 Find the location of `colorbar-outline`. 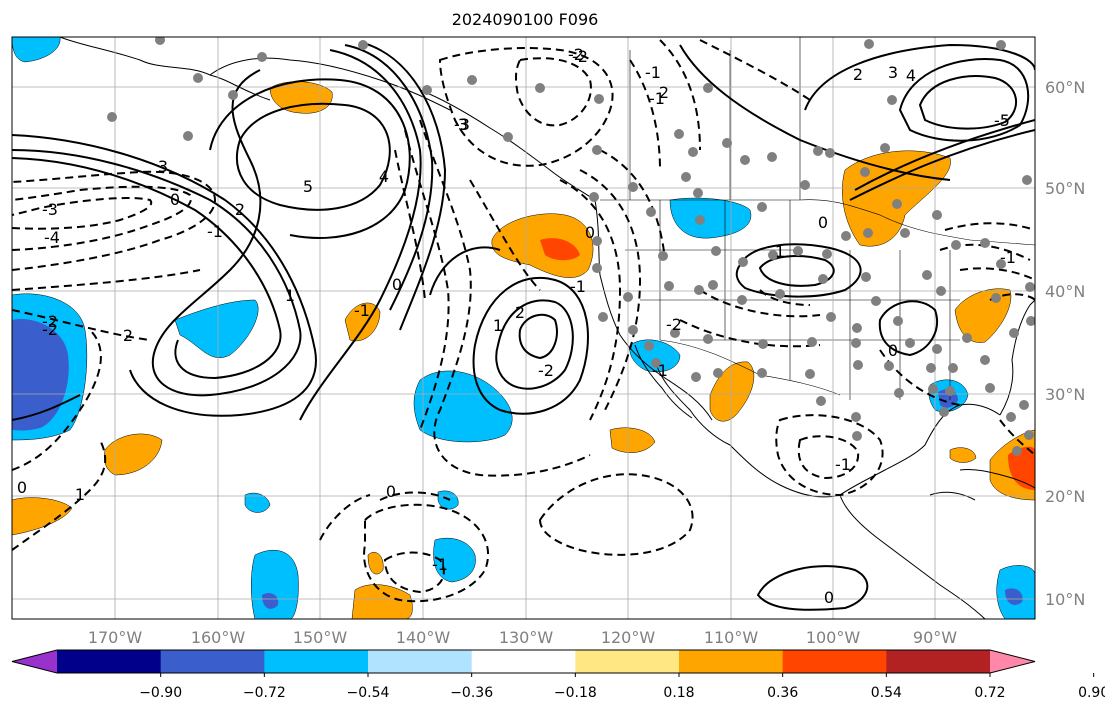

colorbar-outline is located at coordinates (523, 661).